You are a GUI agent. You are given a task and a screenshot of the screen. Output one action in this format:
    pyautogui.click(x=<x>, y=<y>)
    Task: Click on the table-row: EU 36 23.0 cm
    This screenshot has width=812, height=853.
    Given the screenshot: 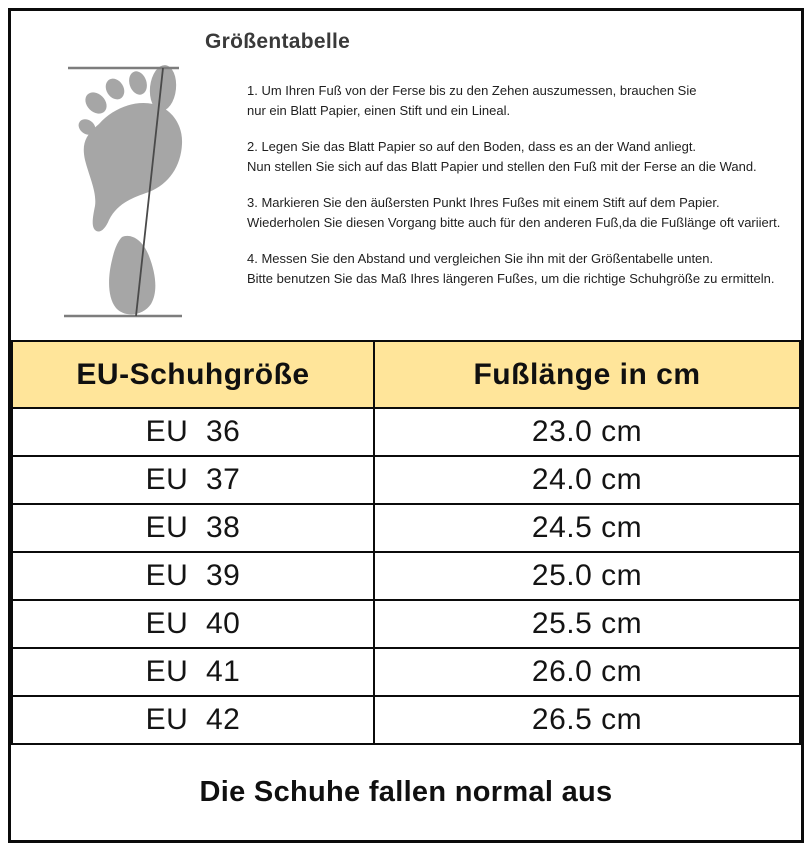 What is the action you would take?
    pyautogui.click(x=406, y=432)
    